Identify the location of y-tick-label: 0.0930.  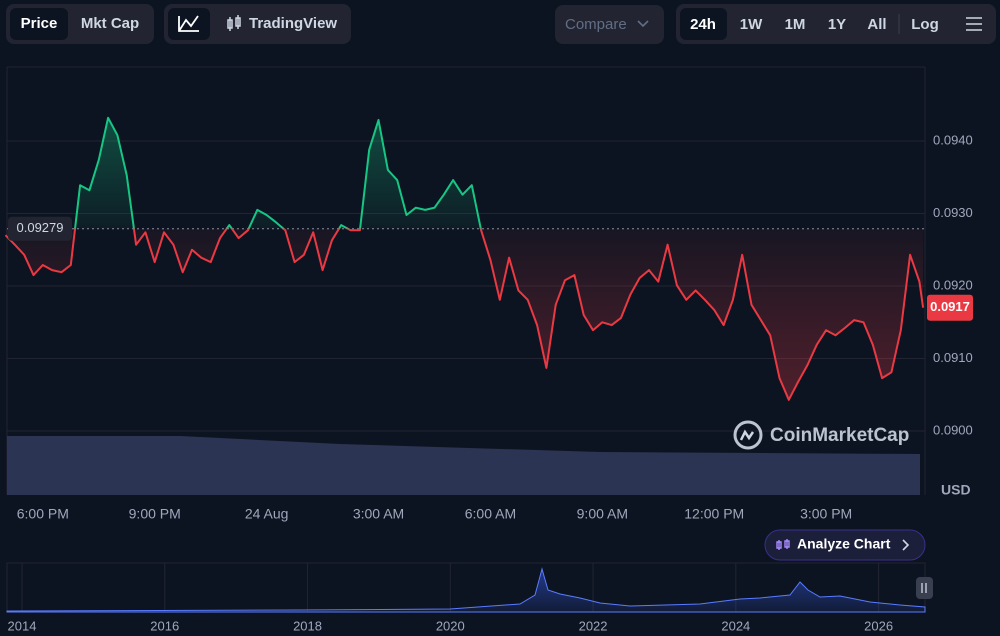
(953, 212).